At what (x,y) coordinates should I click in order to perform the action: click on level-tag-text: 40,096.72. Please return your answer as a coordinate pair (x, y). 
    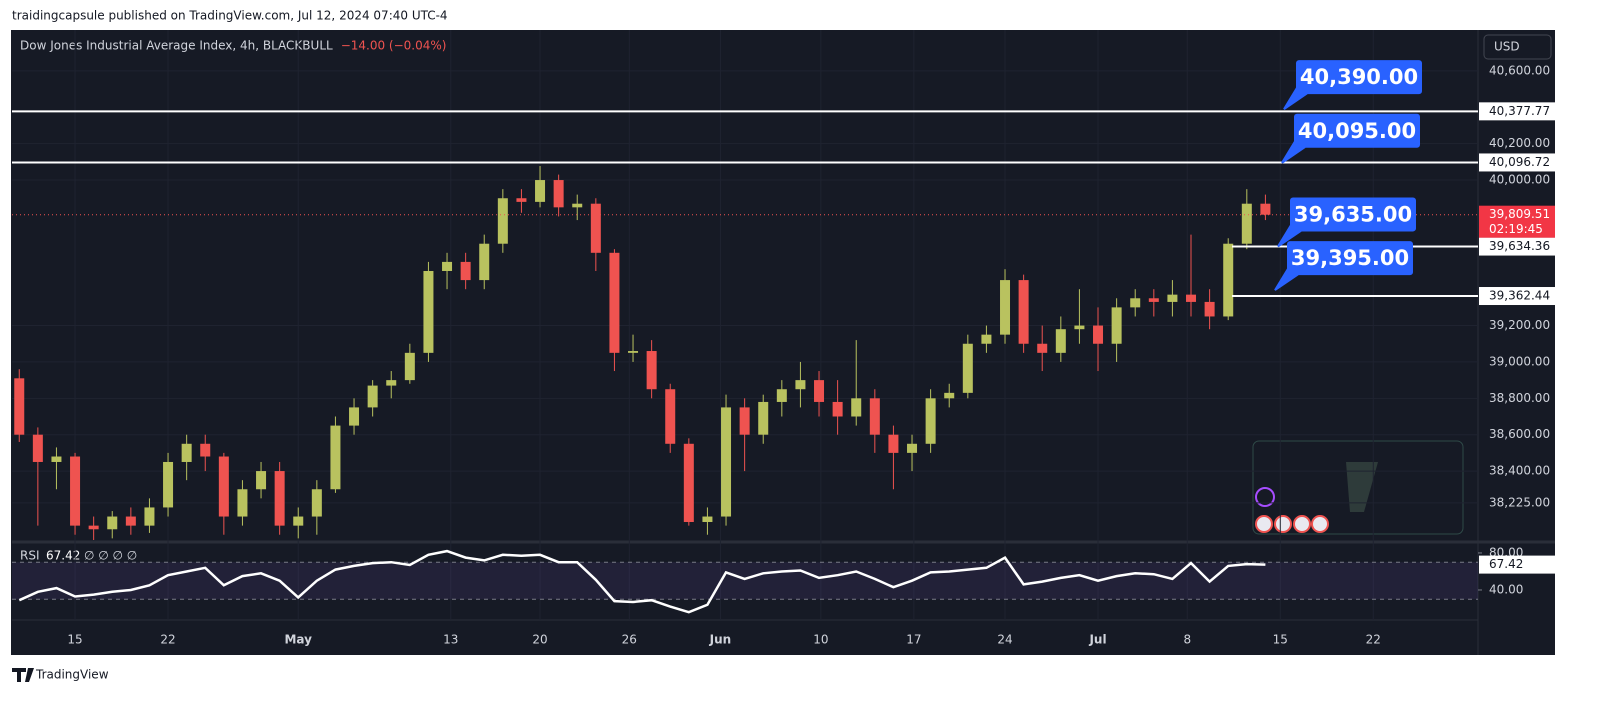
    Looking at the image, I should click on (1519, 162).